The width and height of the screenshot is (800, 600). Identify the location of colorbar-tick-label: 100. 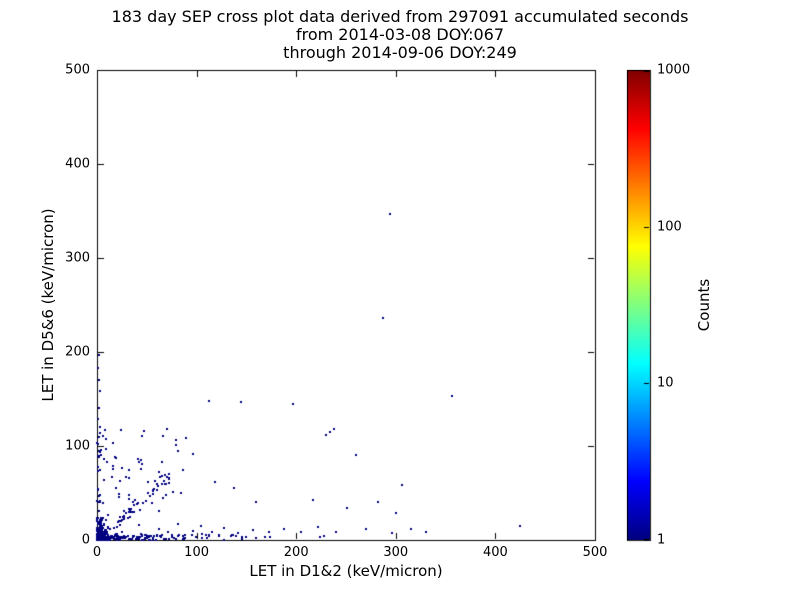
(669, 227).